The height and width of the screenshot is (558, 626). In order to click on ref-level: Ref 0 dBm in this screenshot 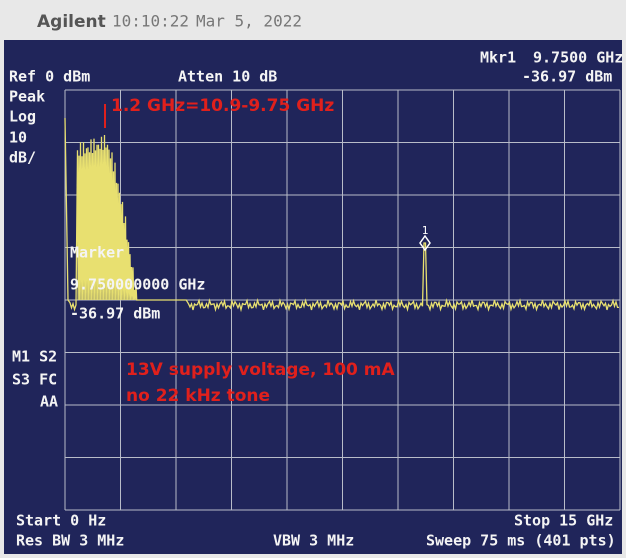, I will do `click(49, 77)`.